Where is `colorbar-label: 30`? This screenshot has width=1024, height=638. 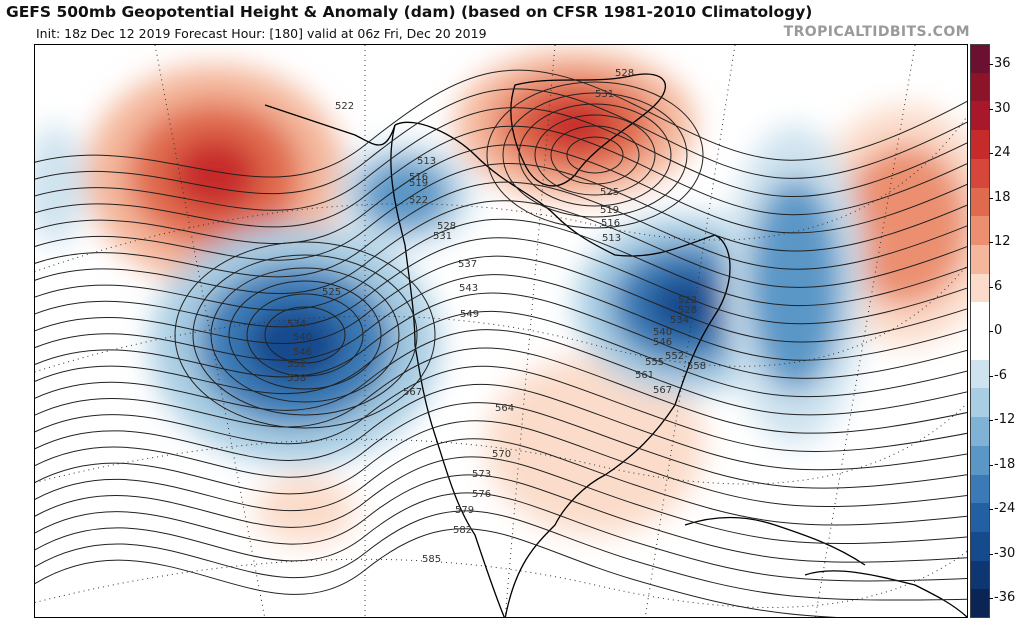
colorbar-label: 30 is located at coordinates (1002, 108).